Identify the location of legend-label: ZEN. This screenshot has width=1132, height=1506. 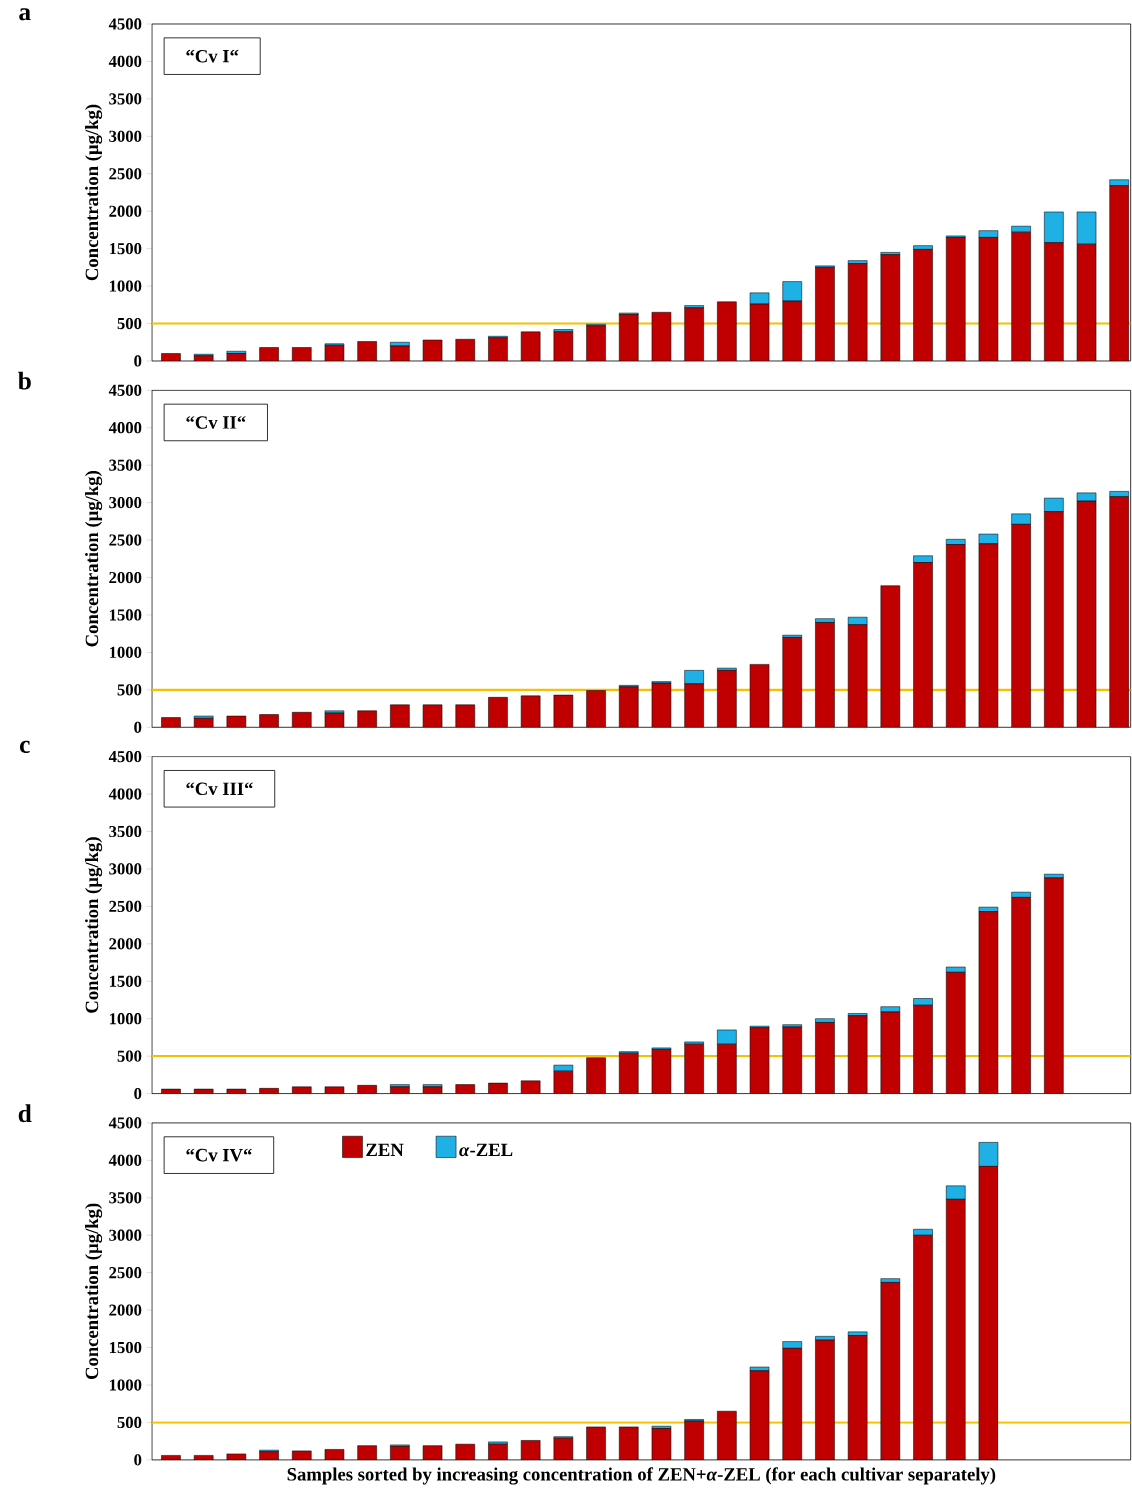
(385, 1149).